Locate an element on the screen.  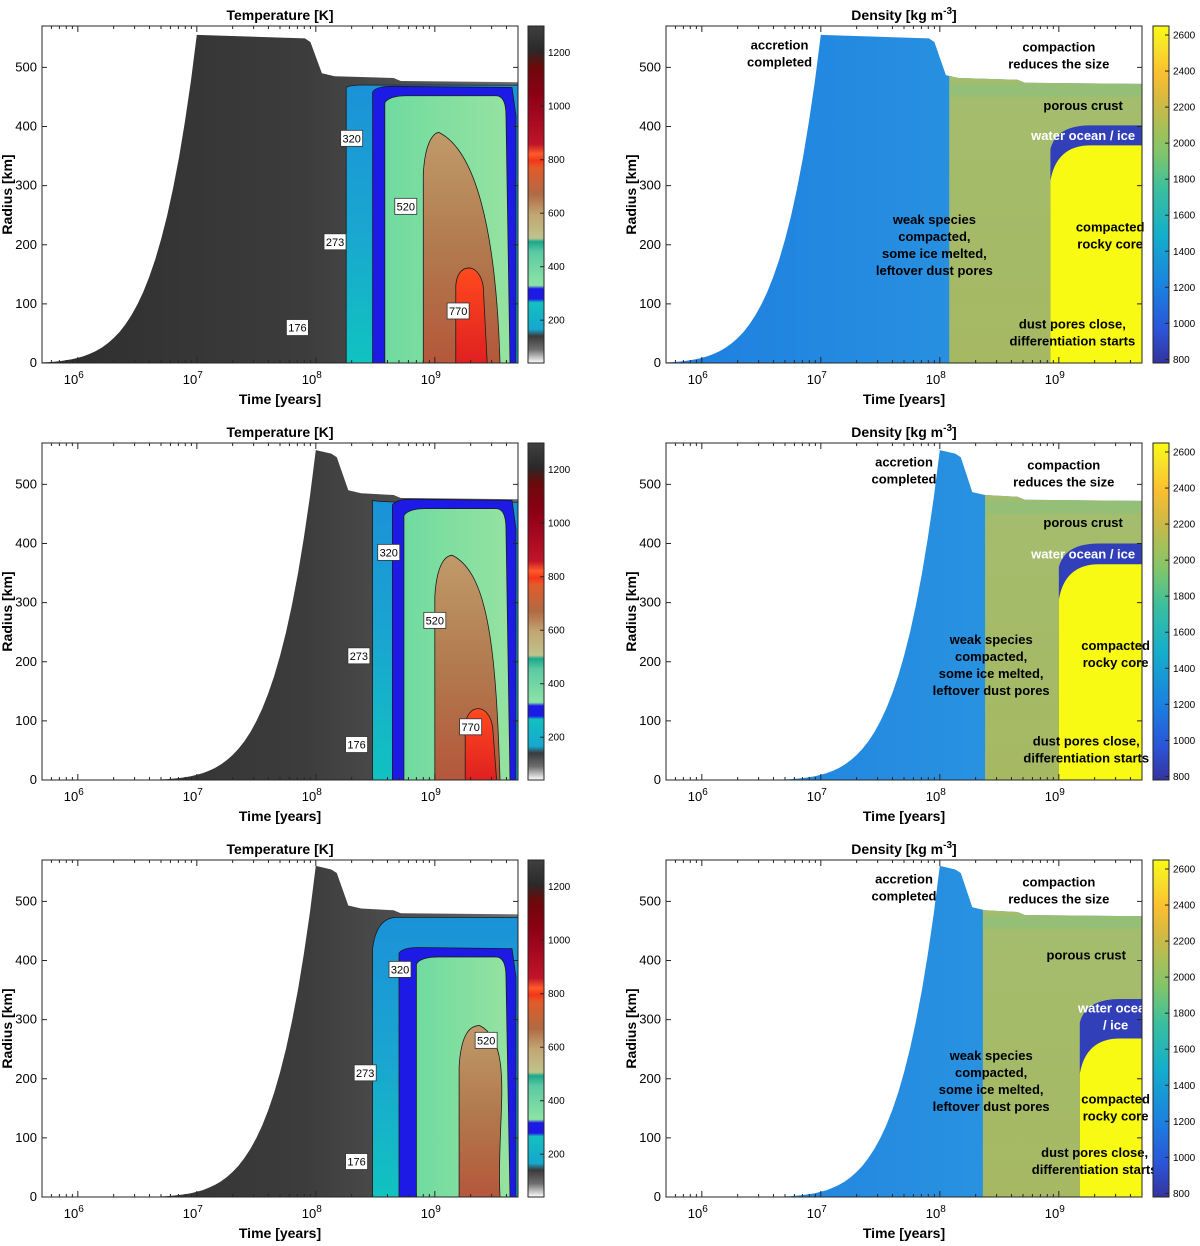
chart-title: Density [kg m-3] is located at coordinates (903, 431).